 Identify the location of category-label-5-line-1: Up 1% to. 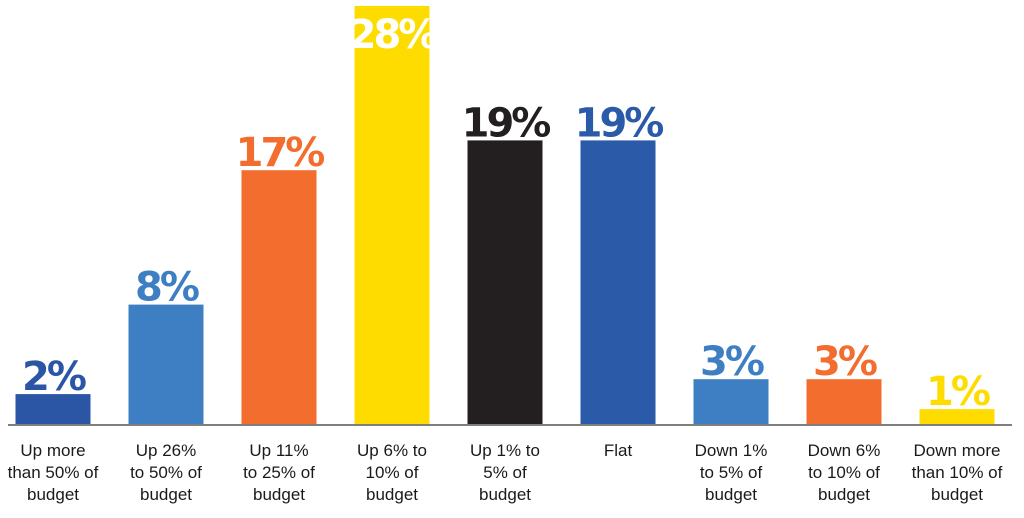
(505, 450).